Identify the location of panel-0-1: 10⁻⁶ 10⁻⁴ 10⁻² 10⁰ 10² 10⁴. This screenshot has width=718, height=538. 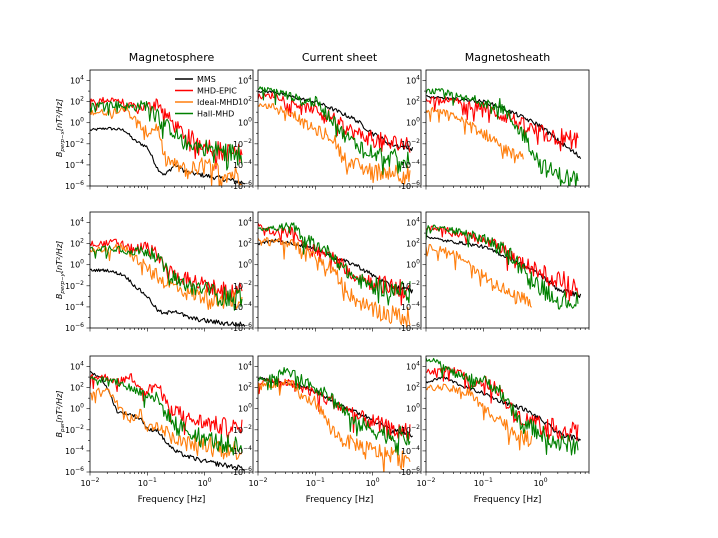
(327, 130).